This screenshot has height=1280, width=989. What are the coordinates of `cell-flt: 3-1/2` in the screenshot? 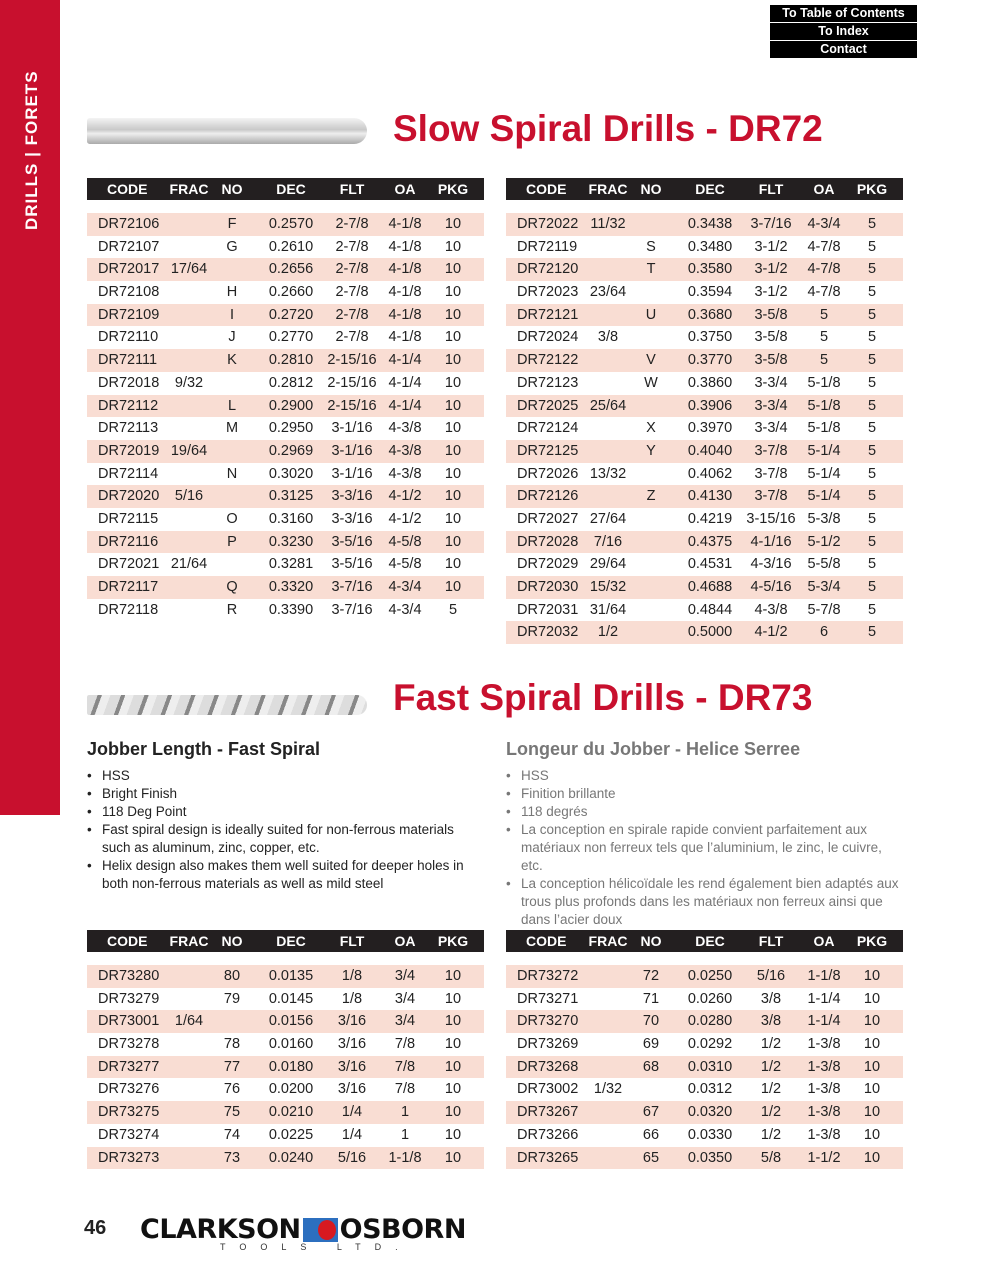 It's located at (771, 246).